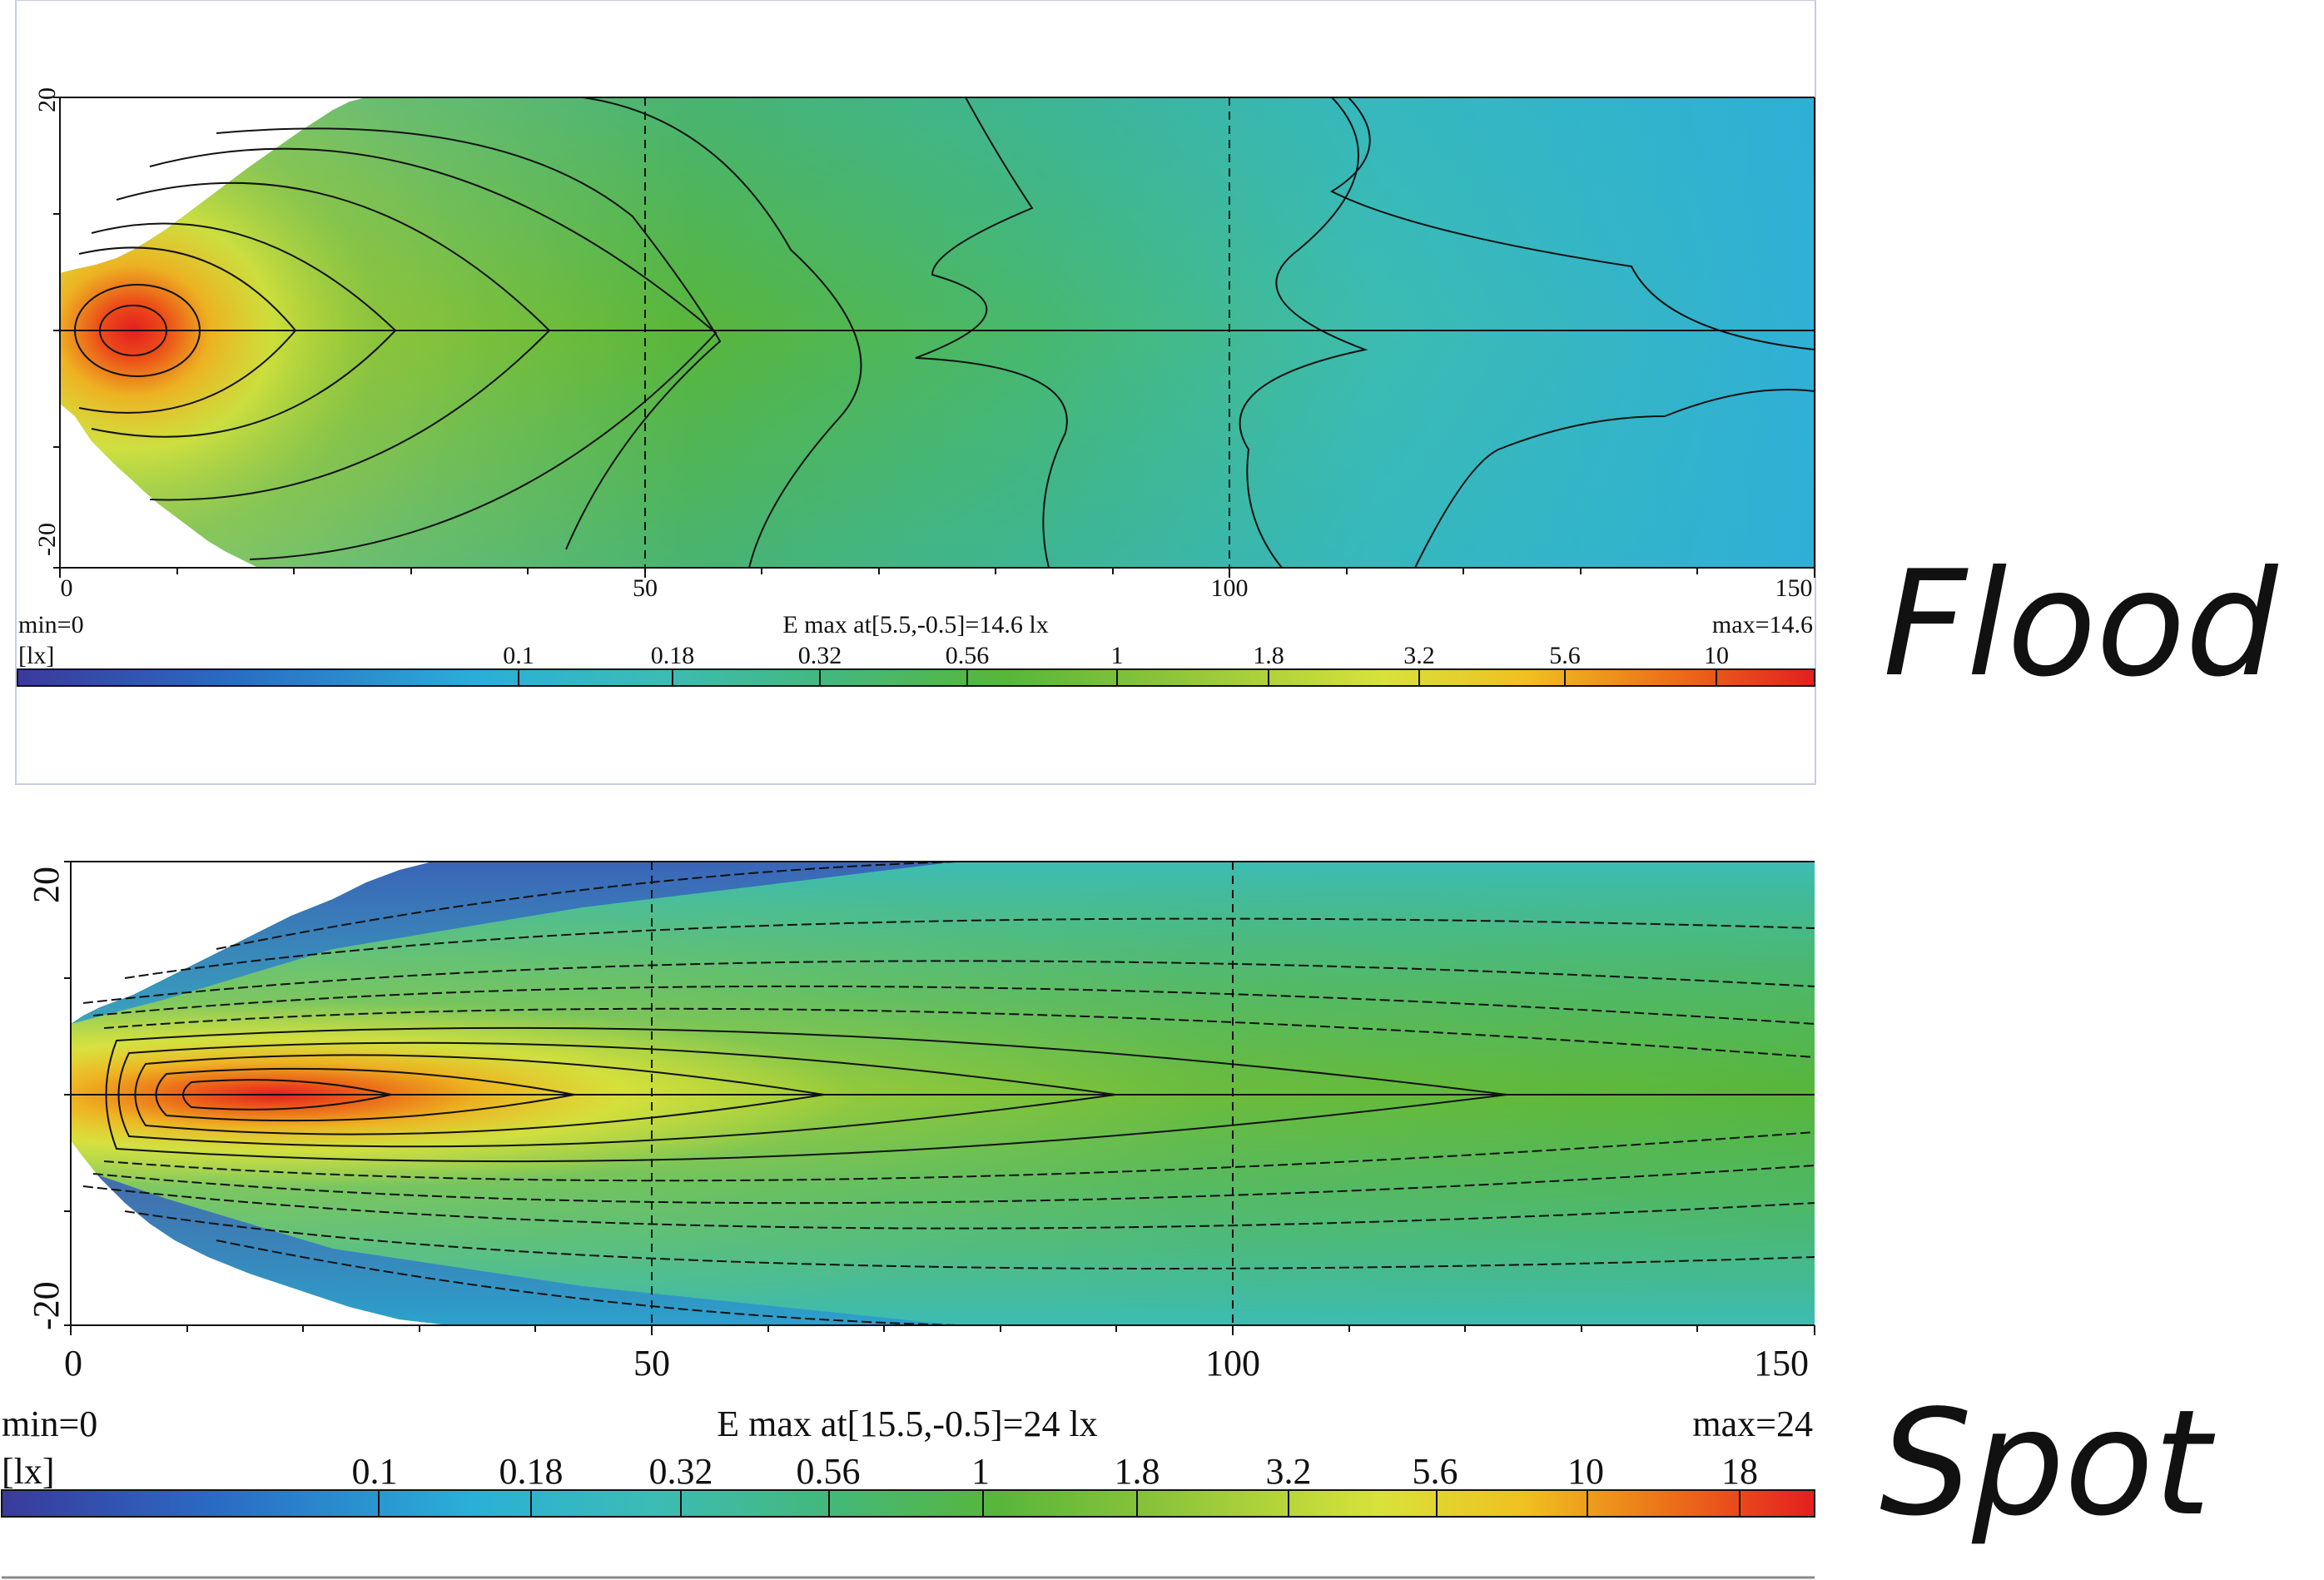  Describe the element at coordinates (1794, 588) in the screenshot. I see `flood-xtick-150: 150` at that location.